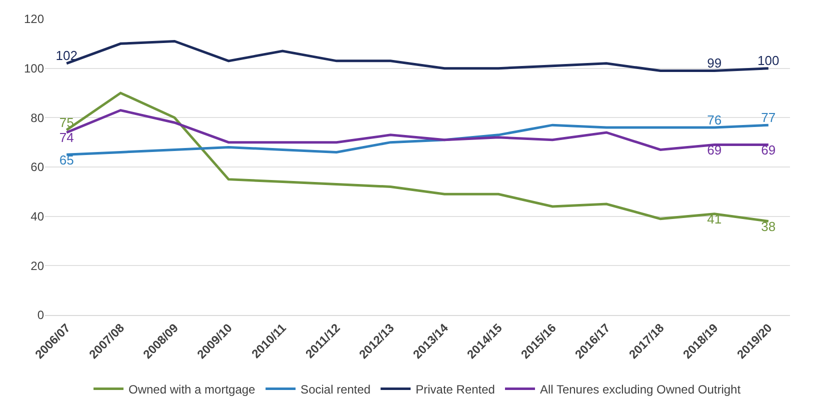 This screenshot has width=825, height=415. I want to click on data-label: 77, so click(768, 117).